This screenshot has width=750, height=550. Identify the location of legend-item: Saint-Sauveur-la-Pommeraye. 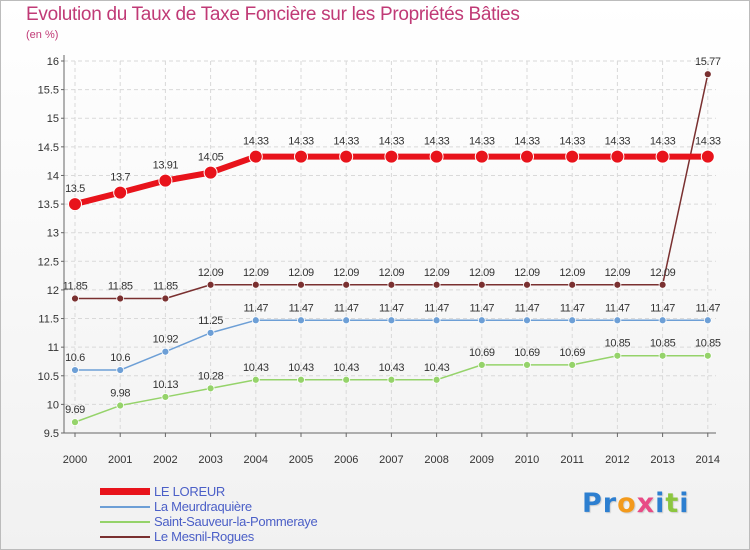
(209, 521).